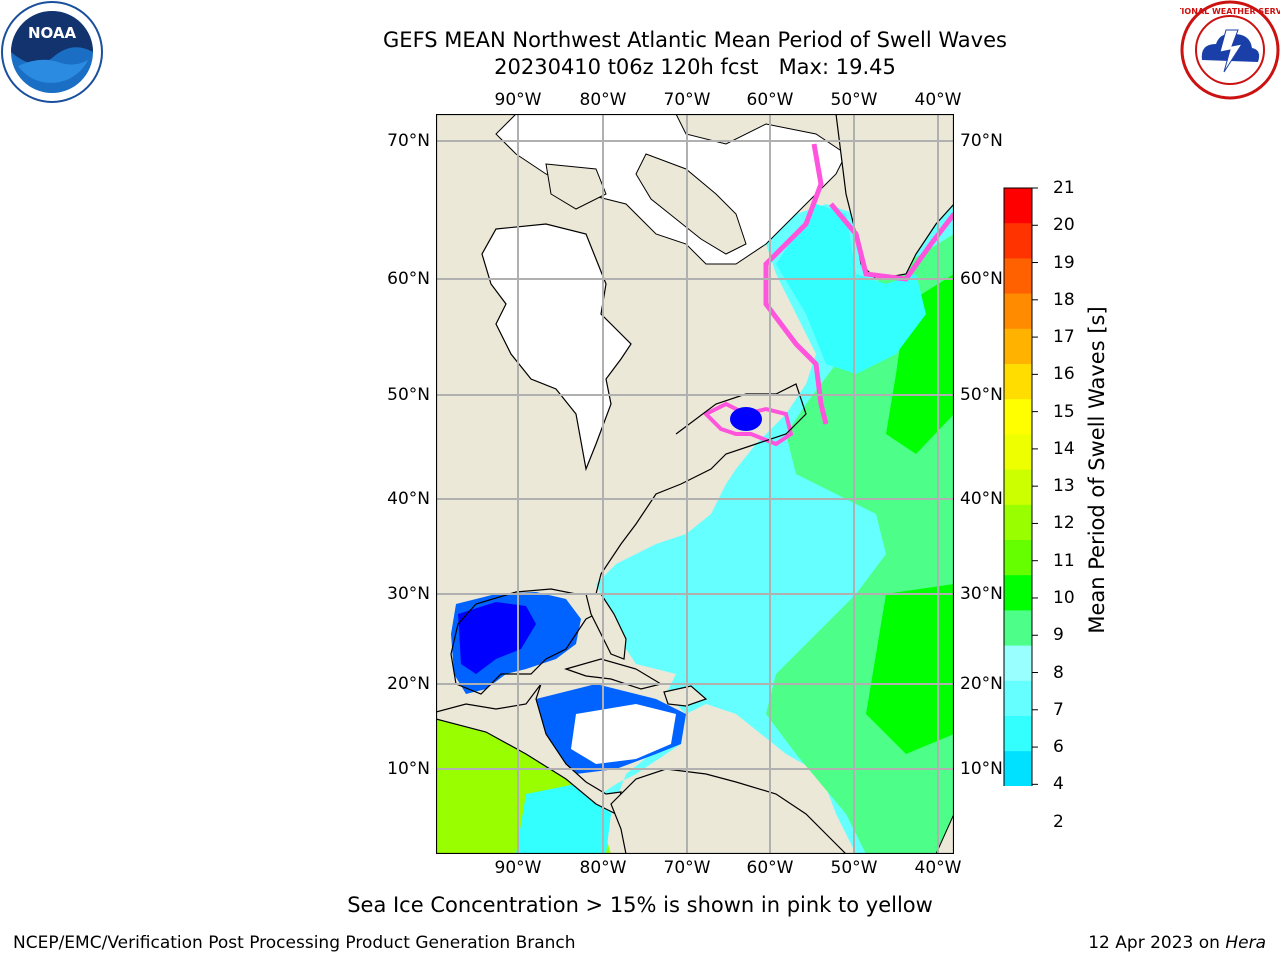 This screenshot has width=1280, height=960. I want to click on lon-label-top-40w: 40°W, so click(938, 100).